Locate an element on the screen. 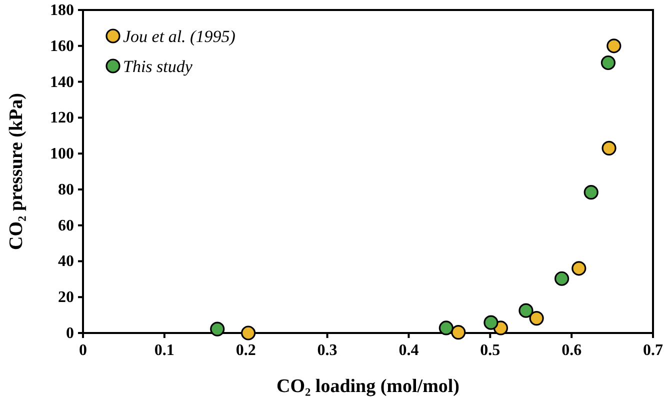 The width and height of the screenshot is (666, 404). y-tick-label: 140 is located at coordinates (62, 82).